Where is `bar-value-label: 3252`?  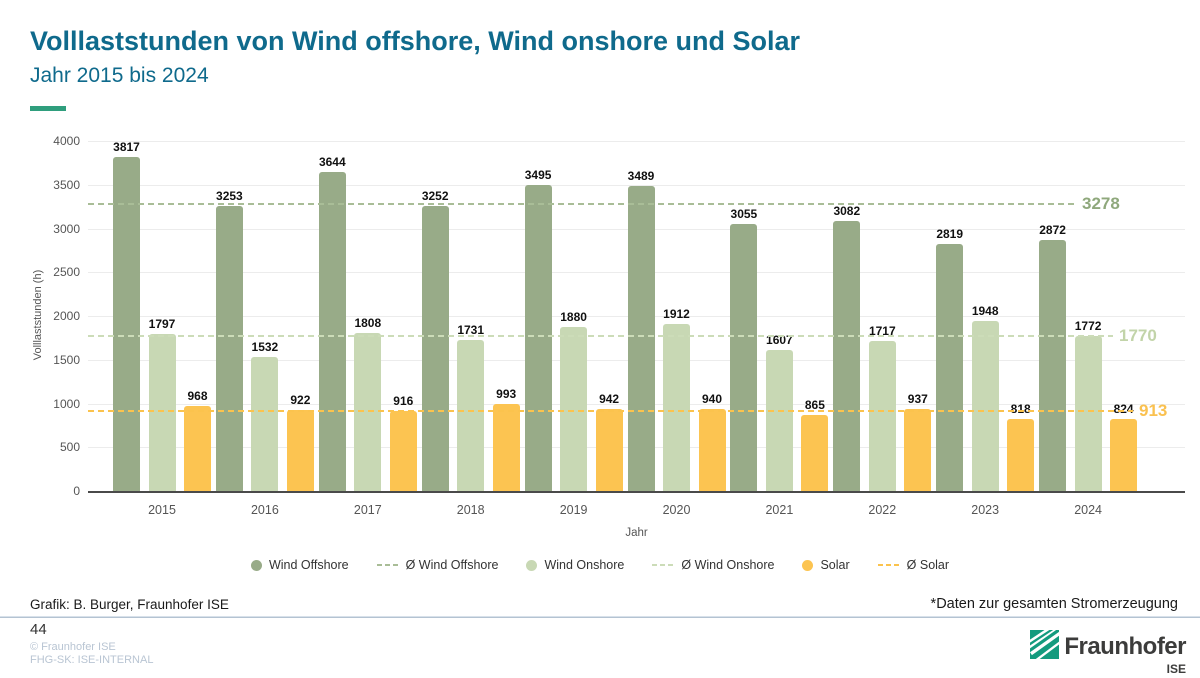 bar-value-label: 3252 is located at coordinates (435, 196).